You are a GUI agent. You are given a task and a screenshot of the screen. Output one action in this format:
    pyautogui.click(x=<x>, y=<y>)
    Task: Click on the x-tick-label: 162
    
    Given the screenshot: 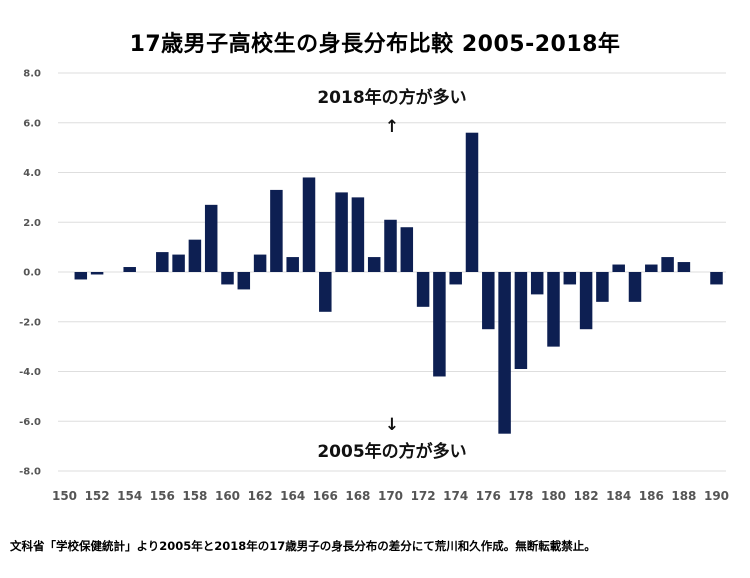 What is the action you would take?
    pyautogui.click(x=260, y=496)
    